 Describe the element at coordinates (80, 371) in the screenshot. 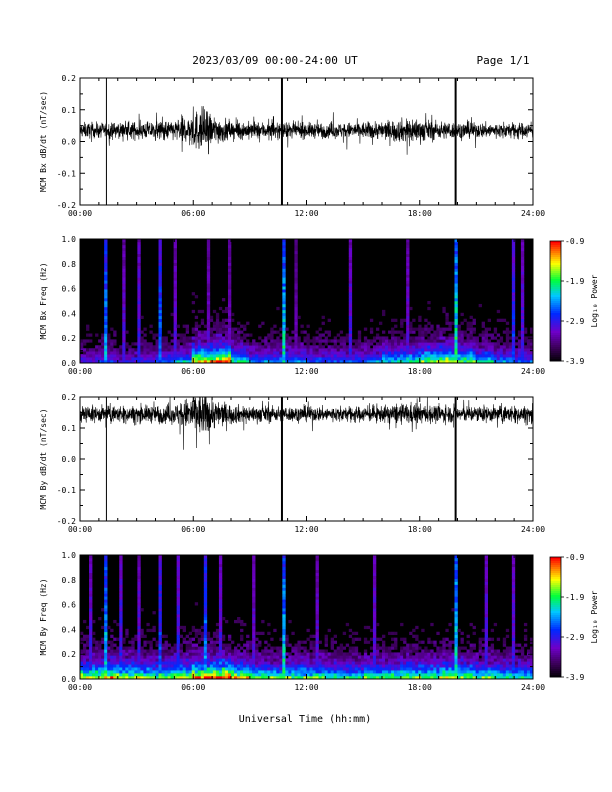

I see `x-tick-label: 00:00` at that location.